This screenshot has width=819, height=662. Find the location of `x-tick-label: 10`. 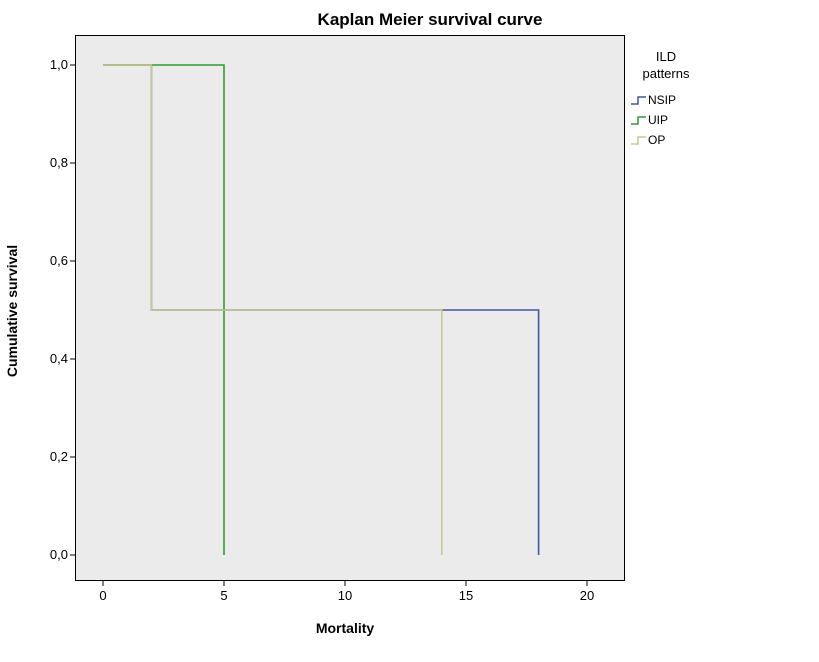

x-tick-label: 10 is located at coordinates (345, 595).